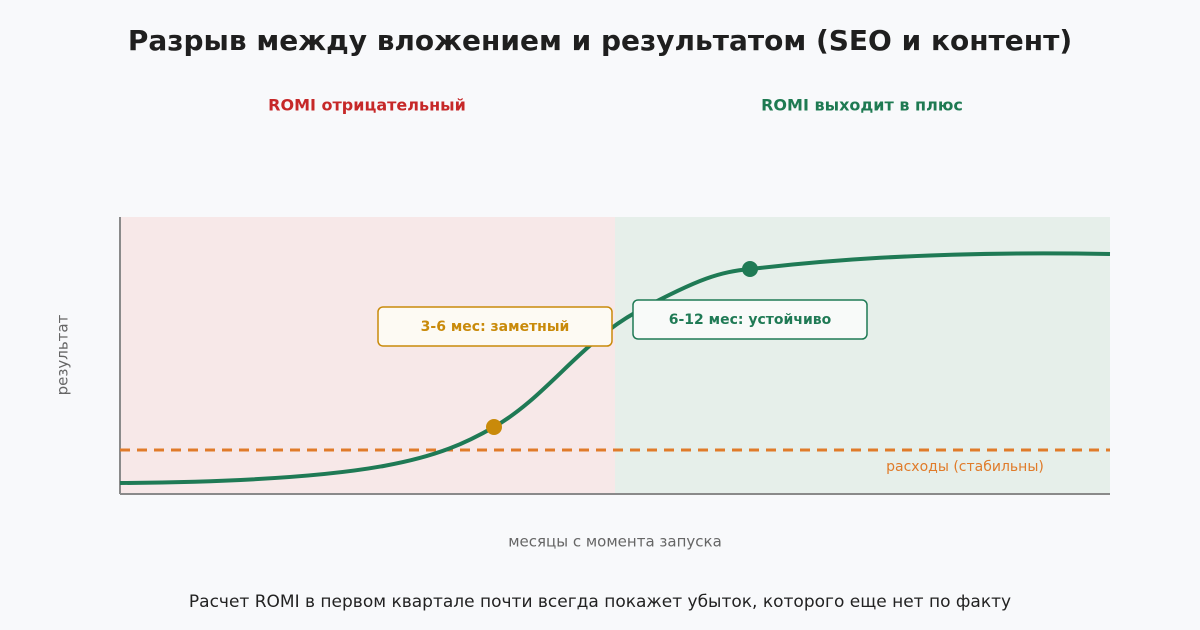 The image size is (1200, 630). Describe the element at coordinates (862, 105) in the screenshot. I see `zone-label-positive: ROMI выходит в плюс` at that location.